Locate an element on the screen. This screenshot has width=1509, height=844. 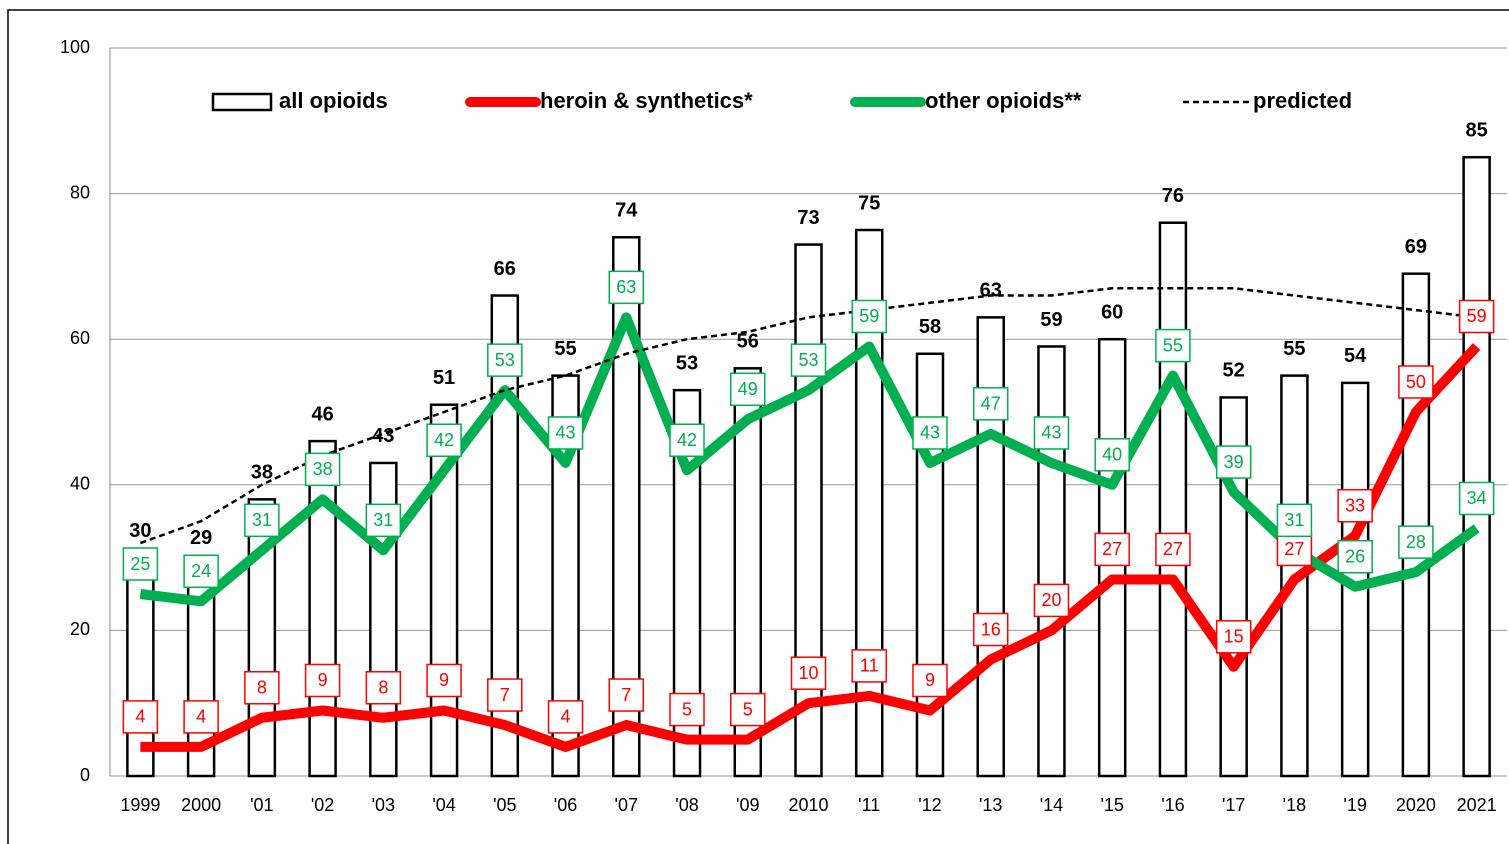
x-tick-label: '03 is located at coordinates (383, 805).